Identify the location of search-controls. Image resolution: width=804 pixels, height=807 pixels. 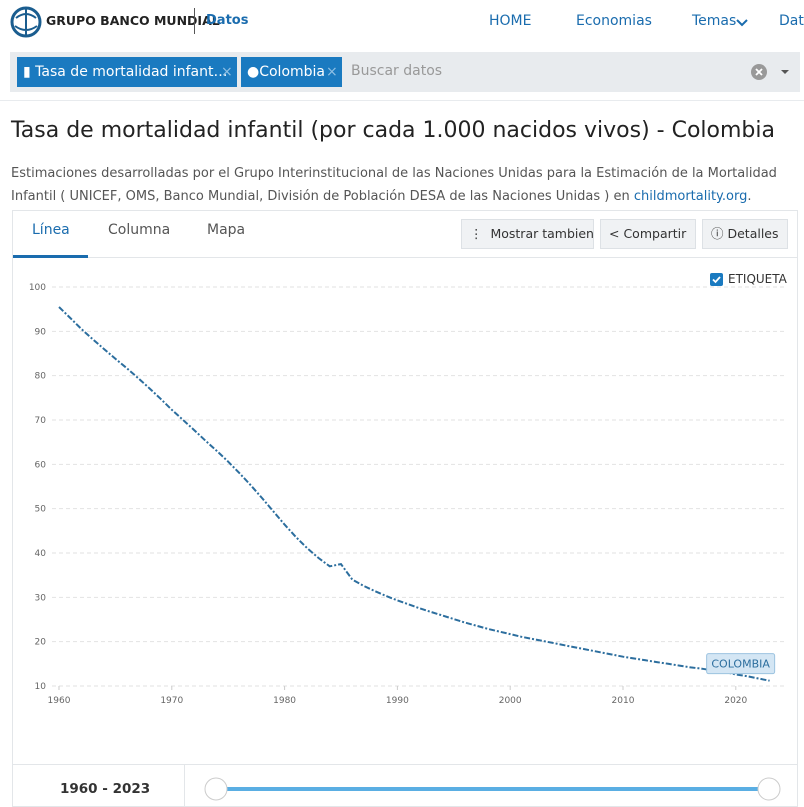
(770, 72).